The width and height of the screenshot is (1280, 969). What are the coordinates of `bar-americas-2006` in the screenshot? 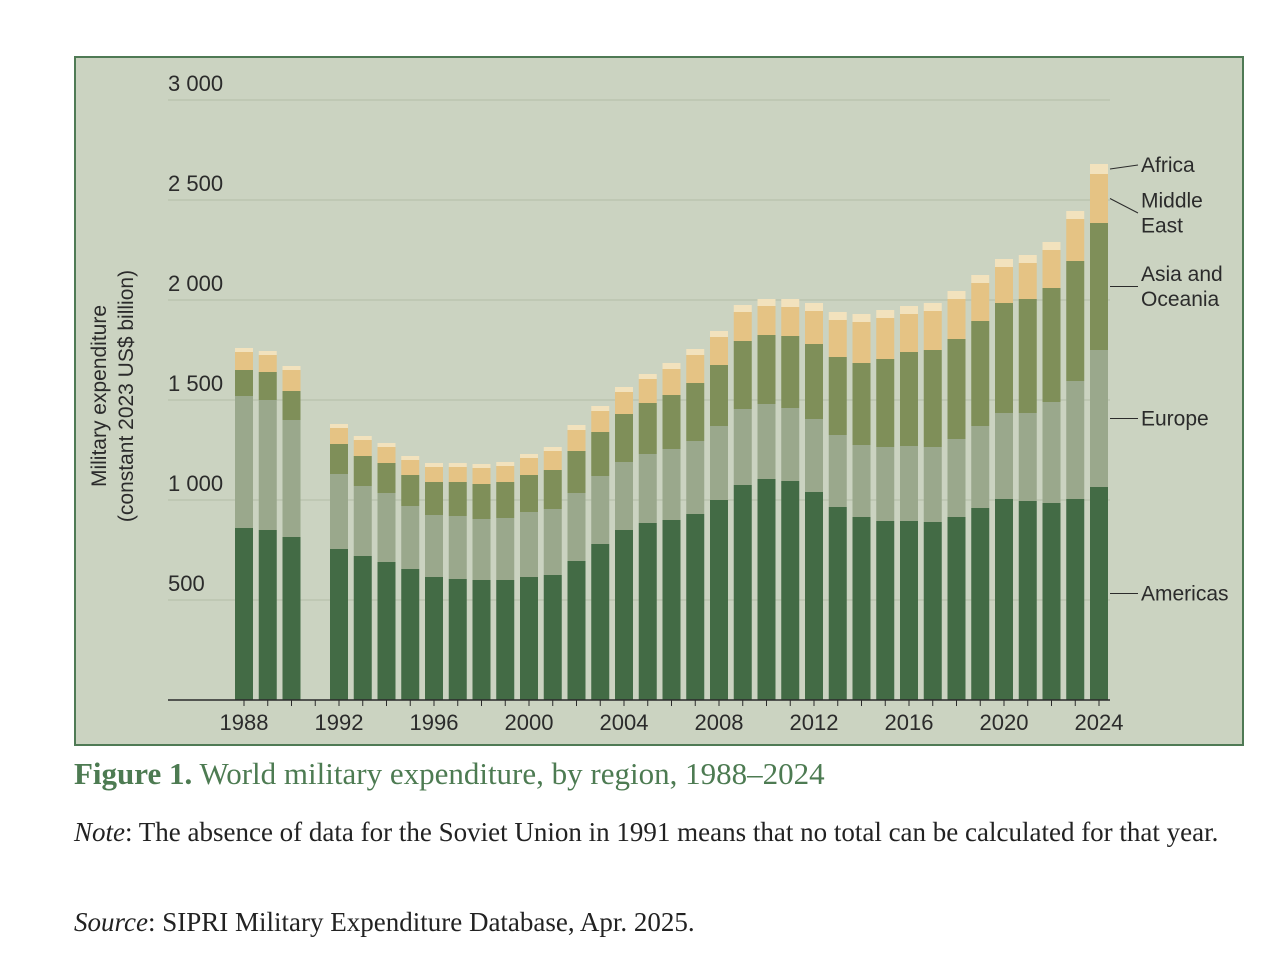 It's located at (671, 610).